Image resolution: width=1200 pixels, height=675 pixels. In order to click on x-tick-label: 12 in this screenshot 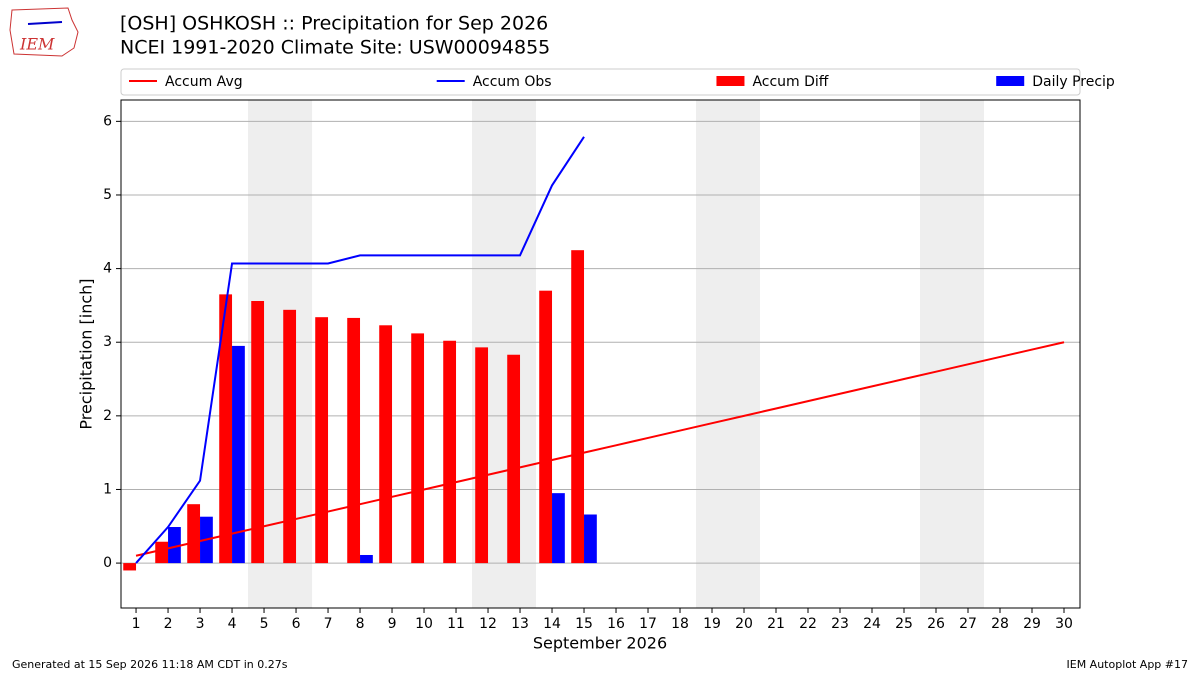, I will do `click(488, 624)`.